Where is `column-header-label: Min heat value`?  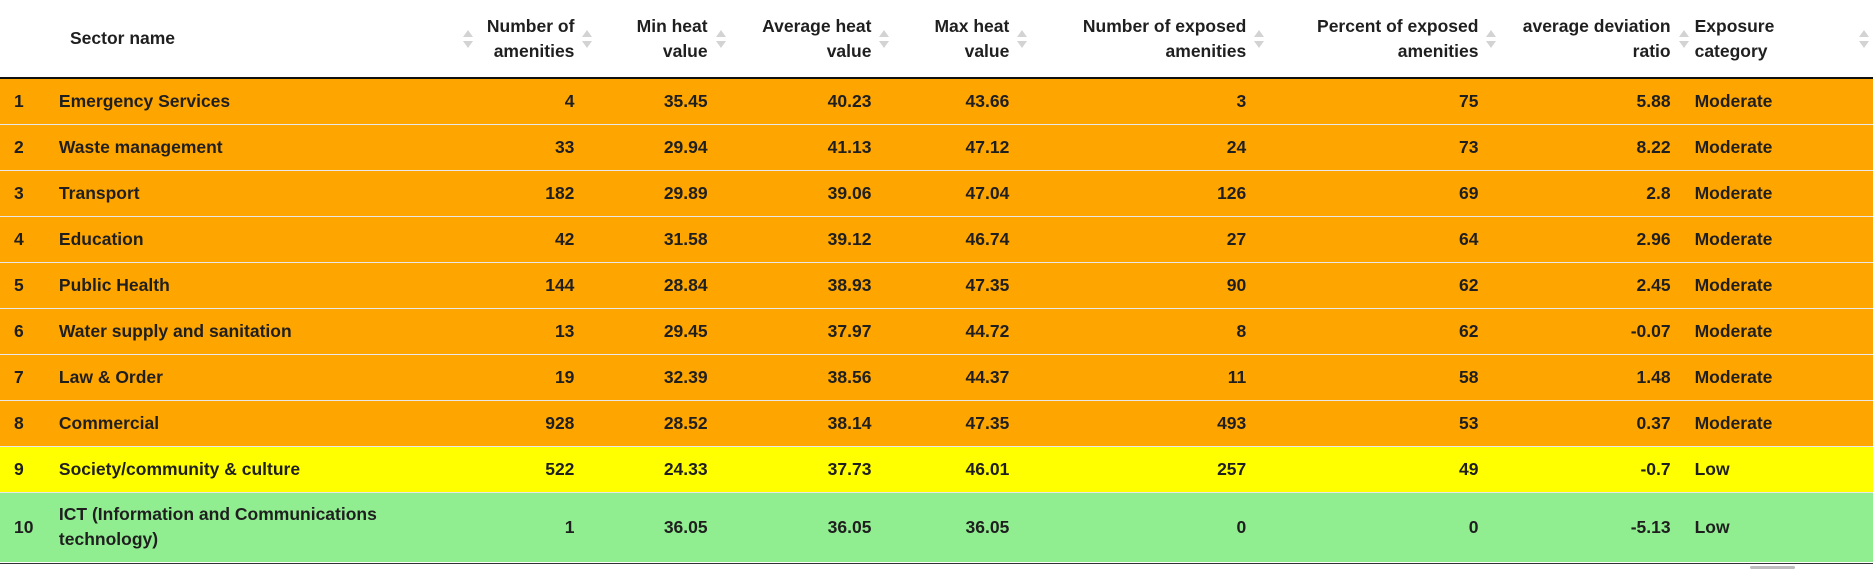
column-header-label: Min heat value is located at coordinates (672, 38).